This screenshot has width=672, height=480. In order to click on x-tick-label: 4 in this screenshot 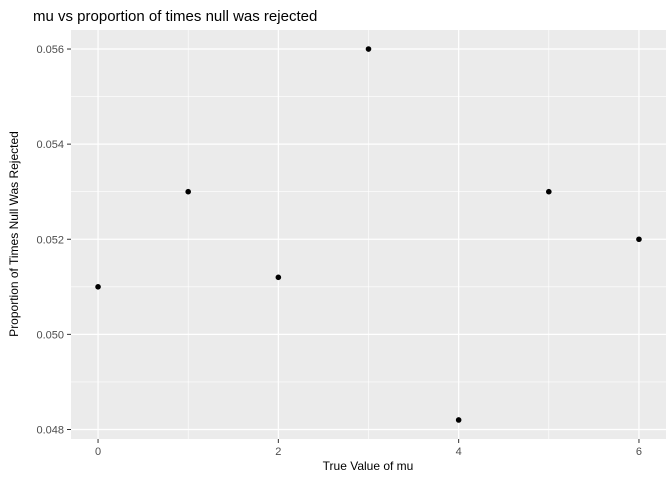, I will do `click(459, 452)`.